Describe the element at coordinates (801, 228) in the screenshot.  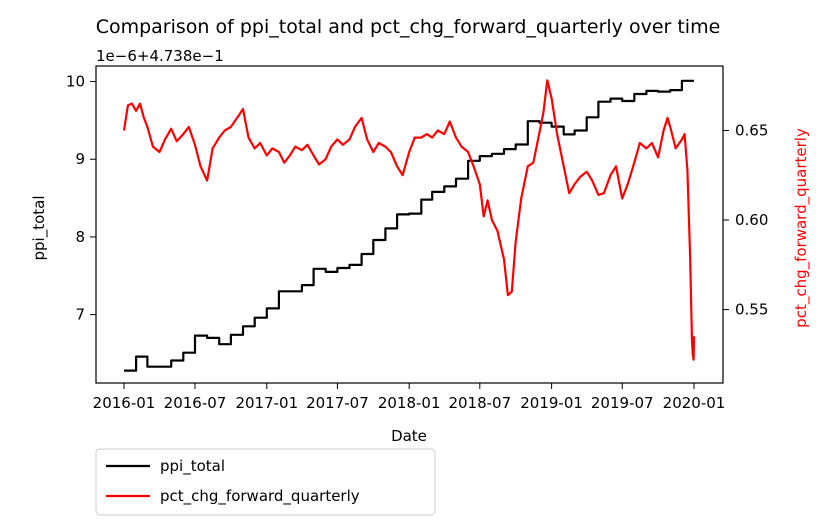
I see `right-axis-label: pct_chg_forward_quarterly` at that location.